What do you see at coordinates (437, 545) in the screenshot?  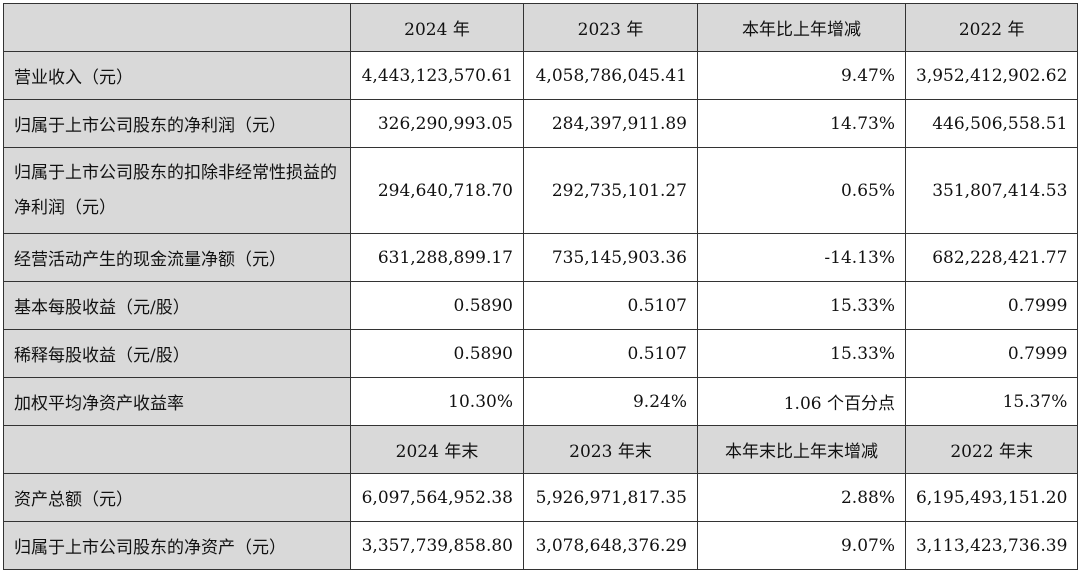 I see `cell-2024-end: 3,357,739,858.80` at bounding box center [437, 545].